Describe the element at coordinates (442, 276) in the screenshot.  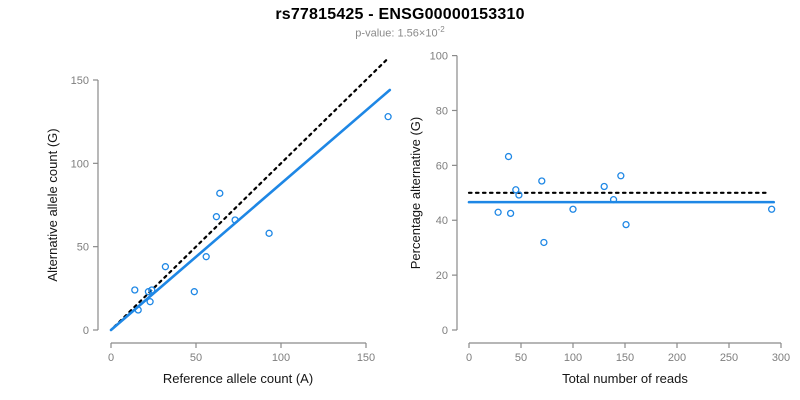
I see `right-y-tick-label: 20` at that location.